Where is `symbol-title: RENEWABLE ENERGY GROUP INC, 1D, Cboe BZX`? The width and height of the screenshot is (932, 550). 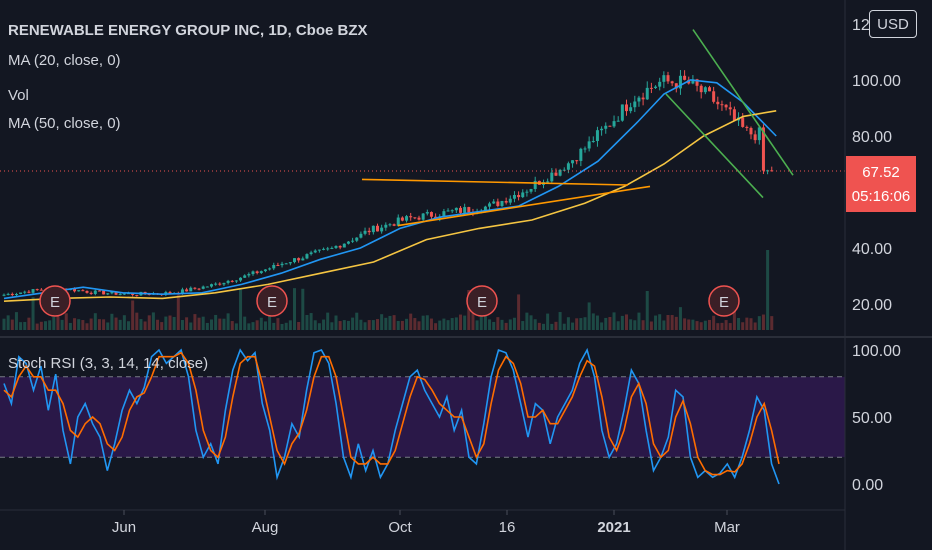
symbol-title: RENEWABLE ENERGY GROUP INC, 1D, Cboe BZX is located at coordinates (188, 30).